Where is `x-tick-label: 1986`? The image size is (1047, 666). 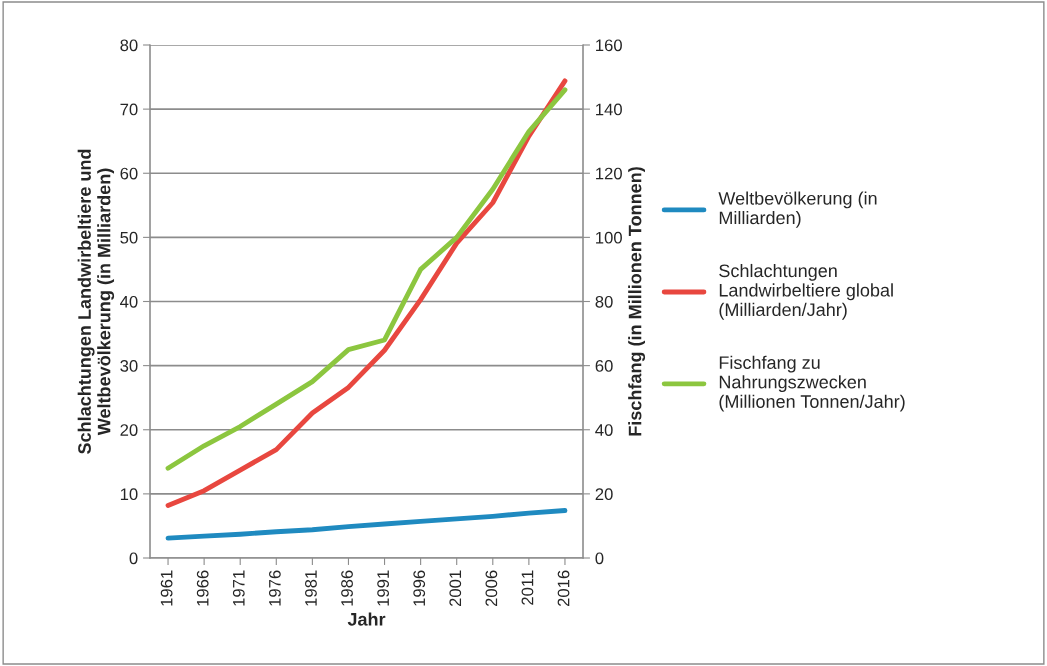 x-tick-label: 1986 is located at coordinates (347, 588).